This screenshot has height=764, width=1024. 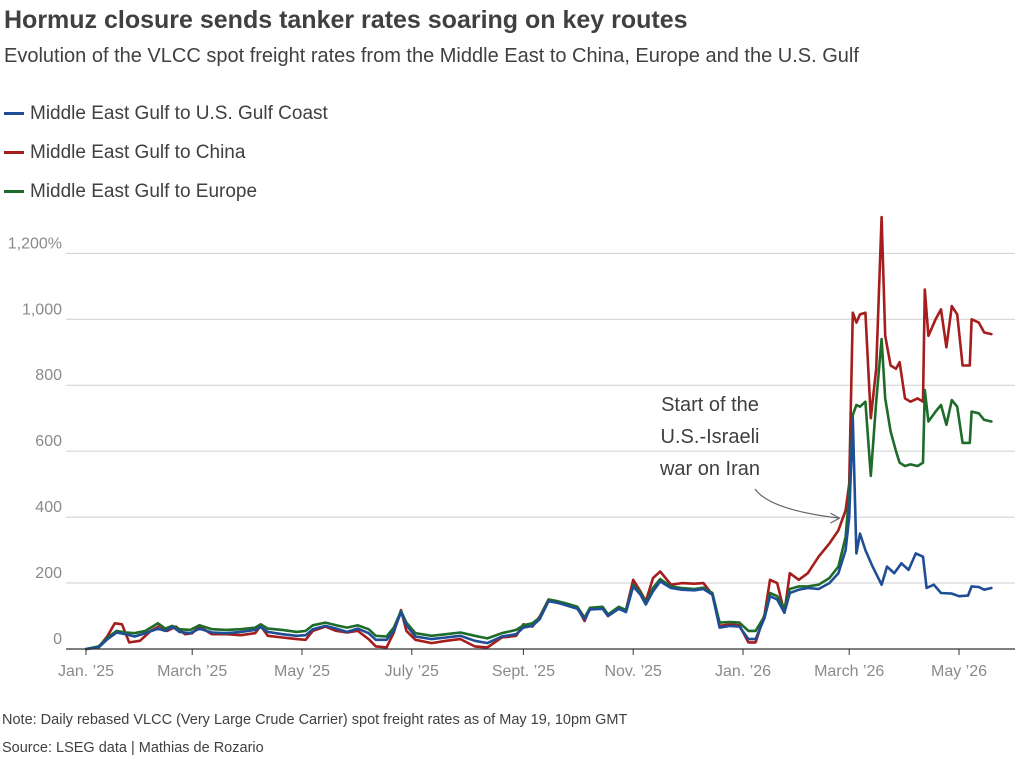 What do you see at coordinates (14, 152) in the screenshot?
I see `legend-swatch-china` at bounding box center [14, 152].